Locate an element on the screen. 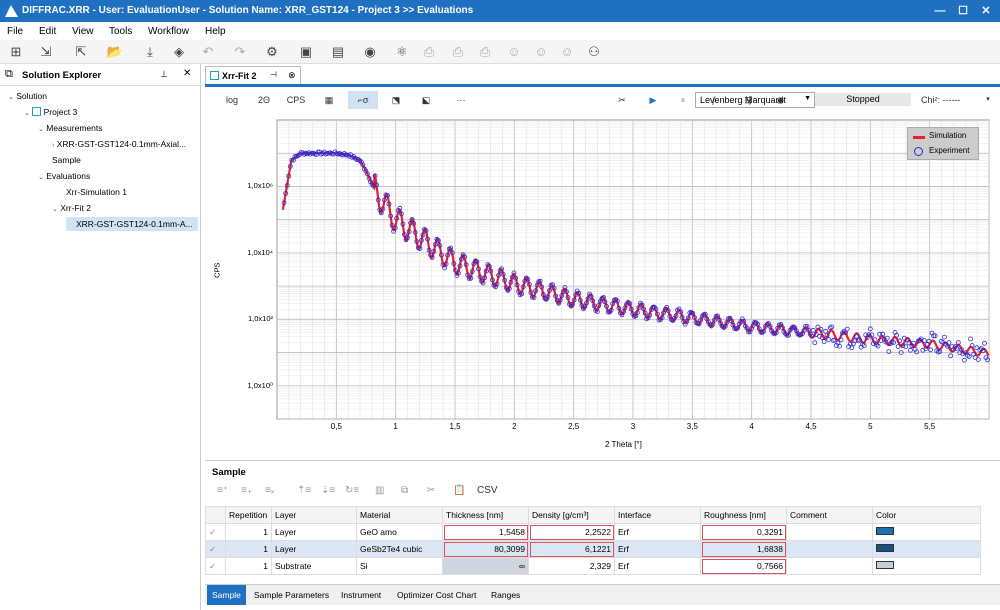 This screenshot has height=610, width=1000. copy-icon: ⧉ is located at coordinates (405, 490).